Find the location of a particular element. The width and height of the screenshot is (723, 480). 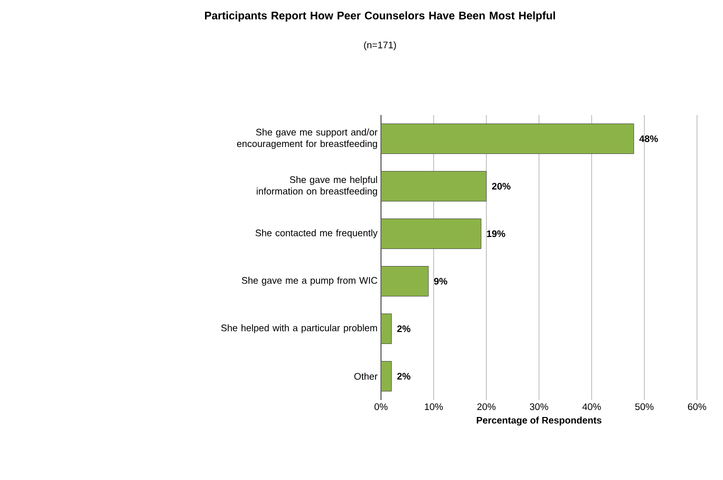

y-tick-label: She gave me a pump from WIC is located at coordinates (310, 281).